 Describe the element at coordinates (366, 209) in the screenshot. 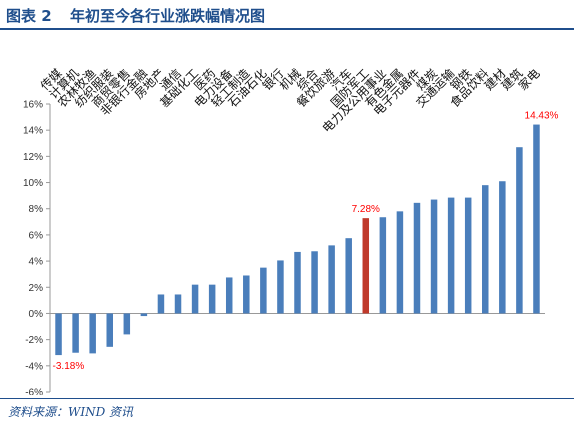

I see `data-label: 7.28%` at that location.